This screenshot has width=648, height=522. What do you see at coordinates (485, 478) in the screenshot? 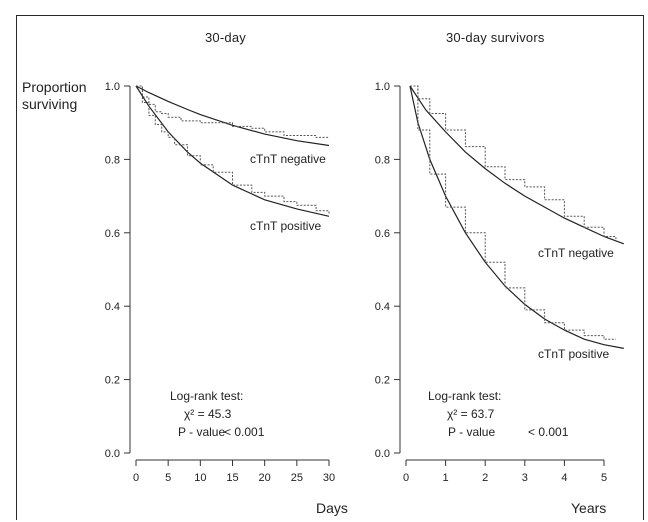
I see `x-tick-label: 2` at bounding box center [485, 478].